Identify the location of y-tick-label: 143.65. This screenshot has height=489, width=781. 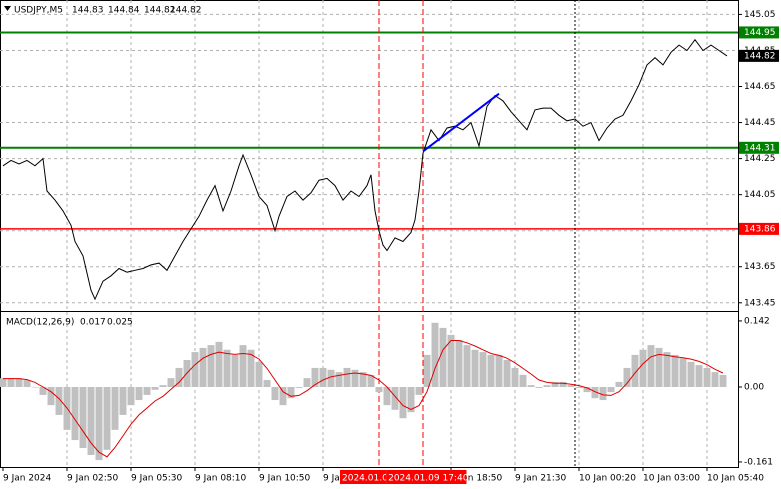
(760, 267).